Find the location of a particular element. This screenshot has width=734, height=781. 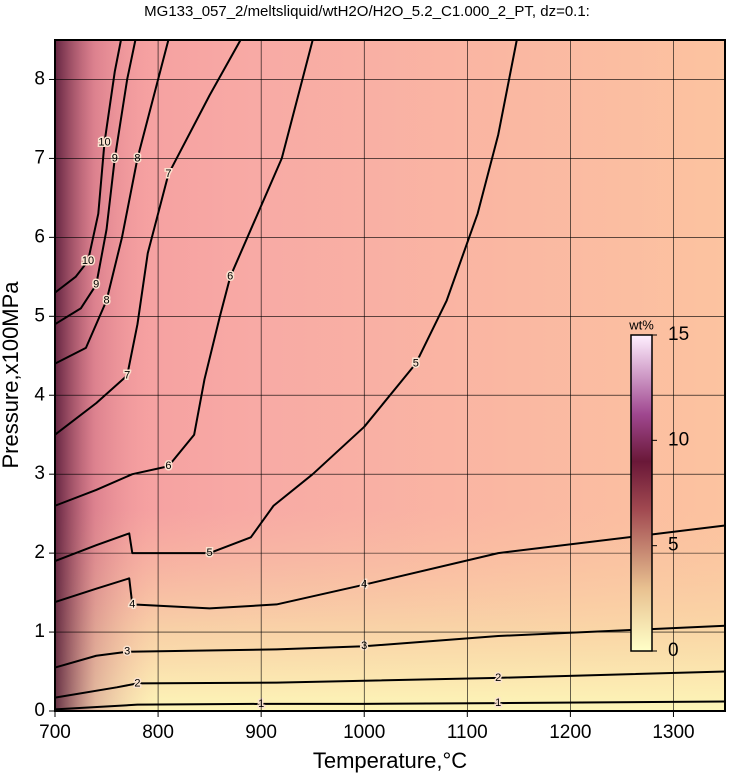

colorbar is located at coordinates (641, 493).